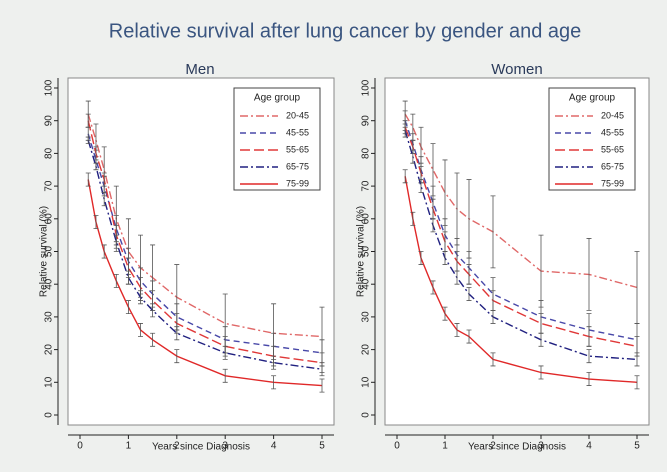  What do you see at coordinates (199, 69) in the screenshot?
I see `panel-title: Men` at bounding box center [199, 69].